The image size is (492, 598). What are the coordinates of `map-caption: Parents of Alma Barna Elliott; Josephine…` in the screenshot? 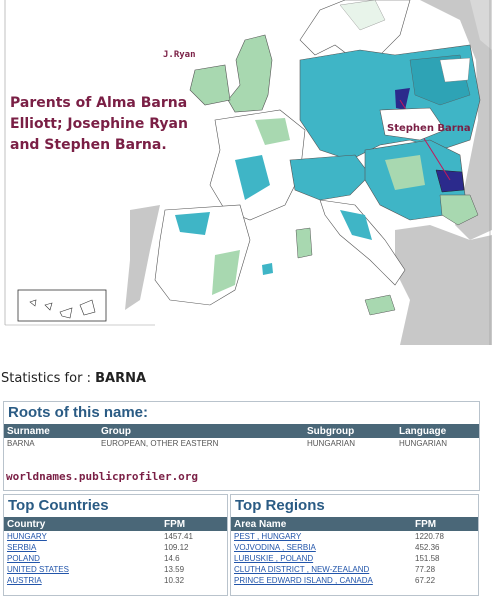 It's located at (110, 124).